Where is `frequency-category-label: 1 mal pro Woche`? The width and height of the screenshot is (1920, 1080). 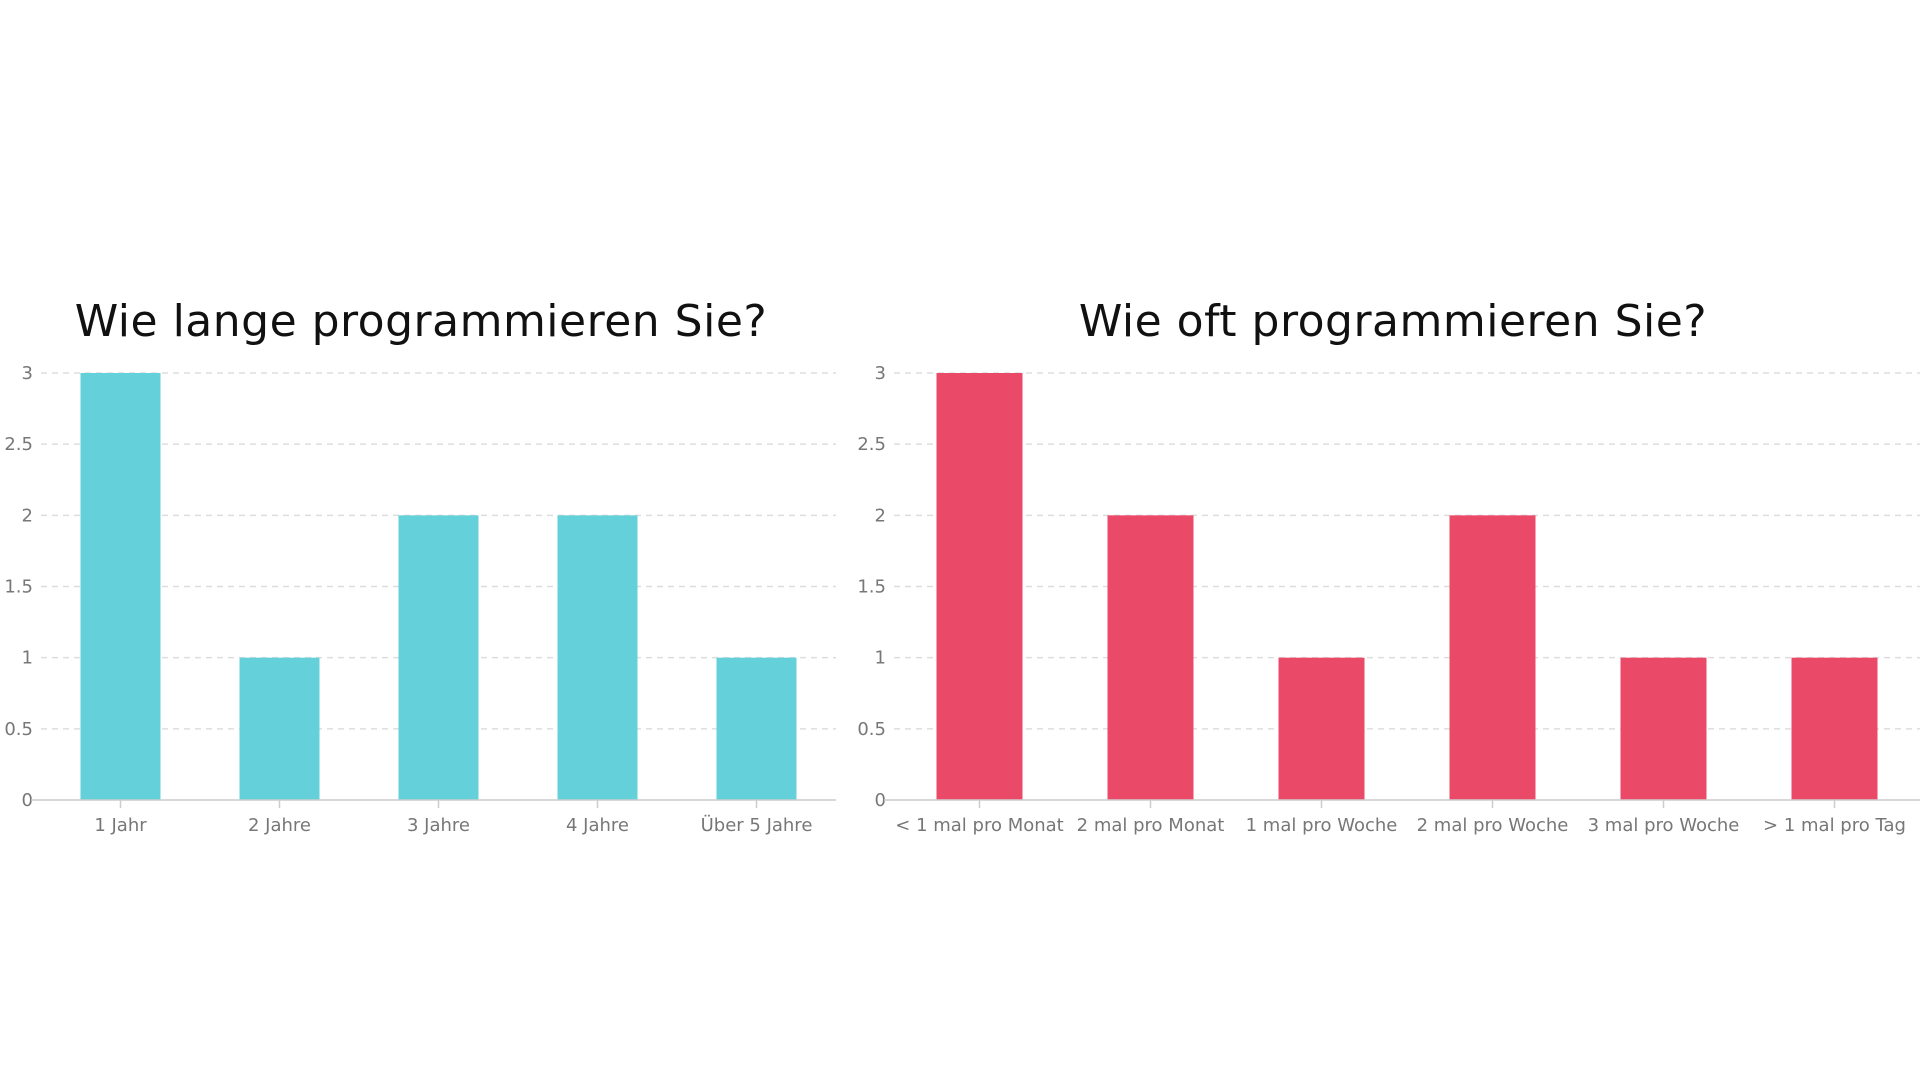
frequency-category-label: 1 mal pro Woche is located at coordinates (1322, 825).